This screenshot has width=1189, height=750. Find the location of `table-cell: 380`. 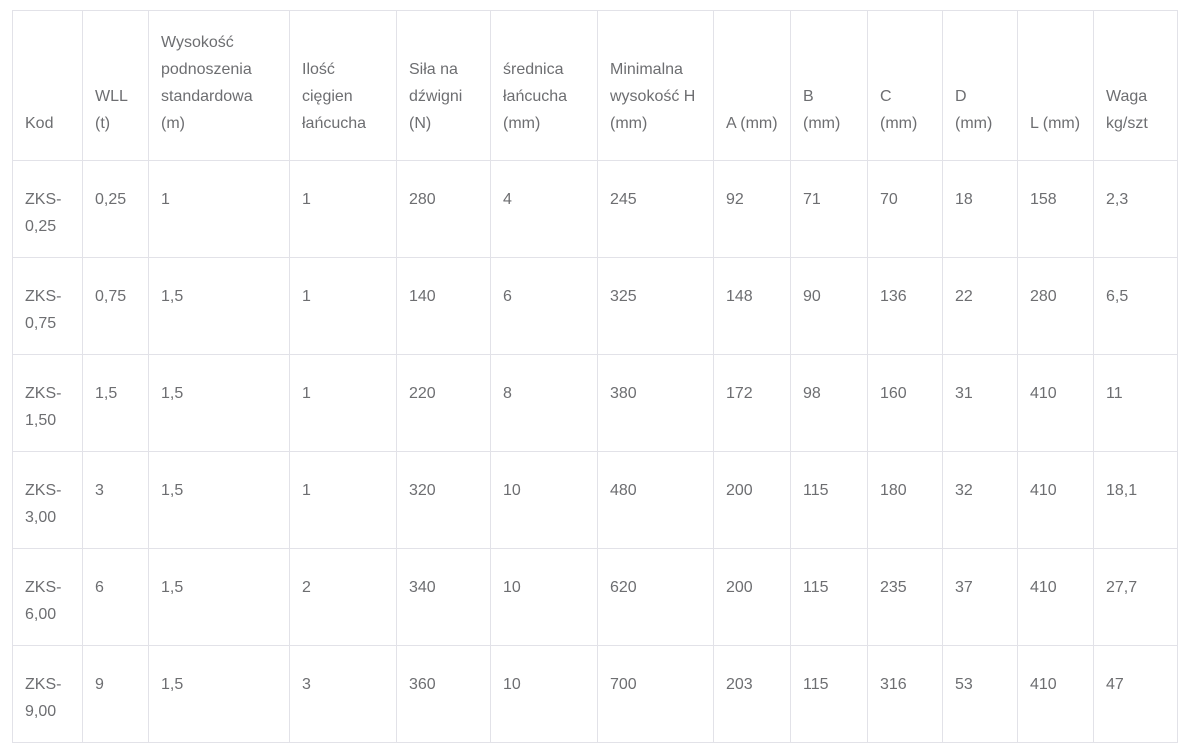

table-cell: 380 is located at coordinates (655, 403).